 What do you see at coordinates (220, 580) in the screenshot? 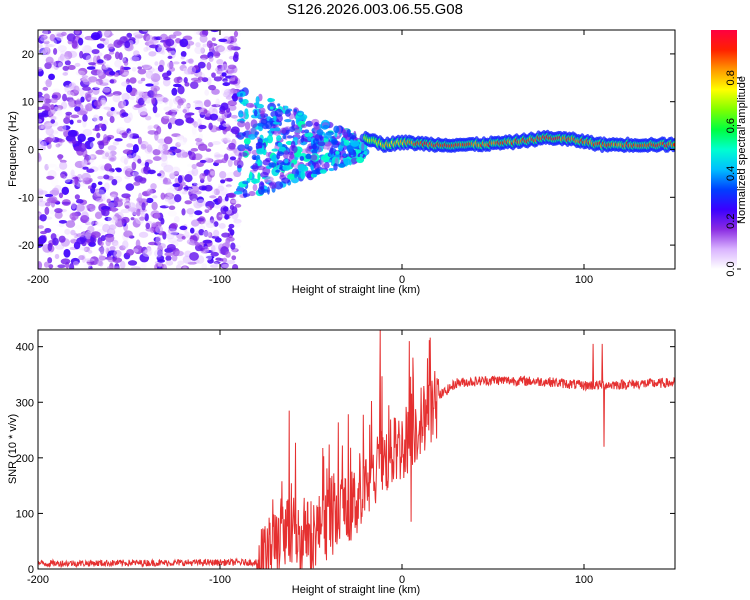
I see `x-tick-label: -100` at bounding box center [220, 580].